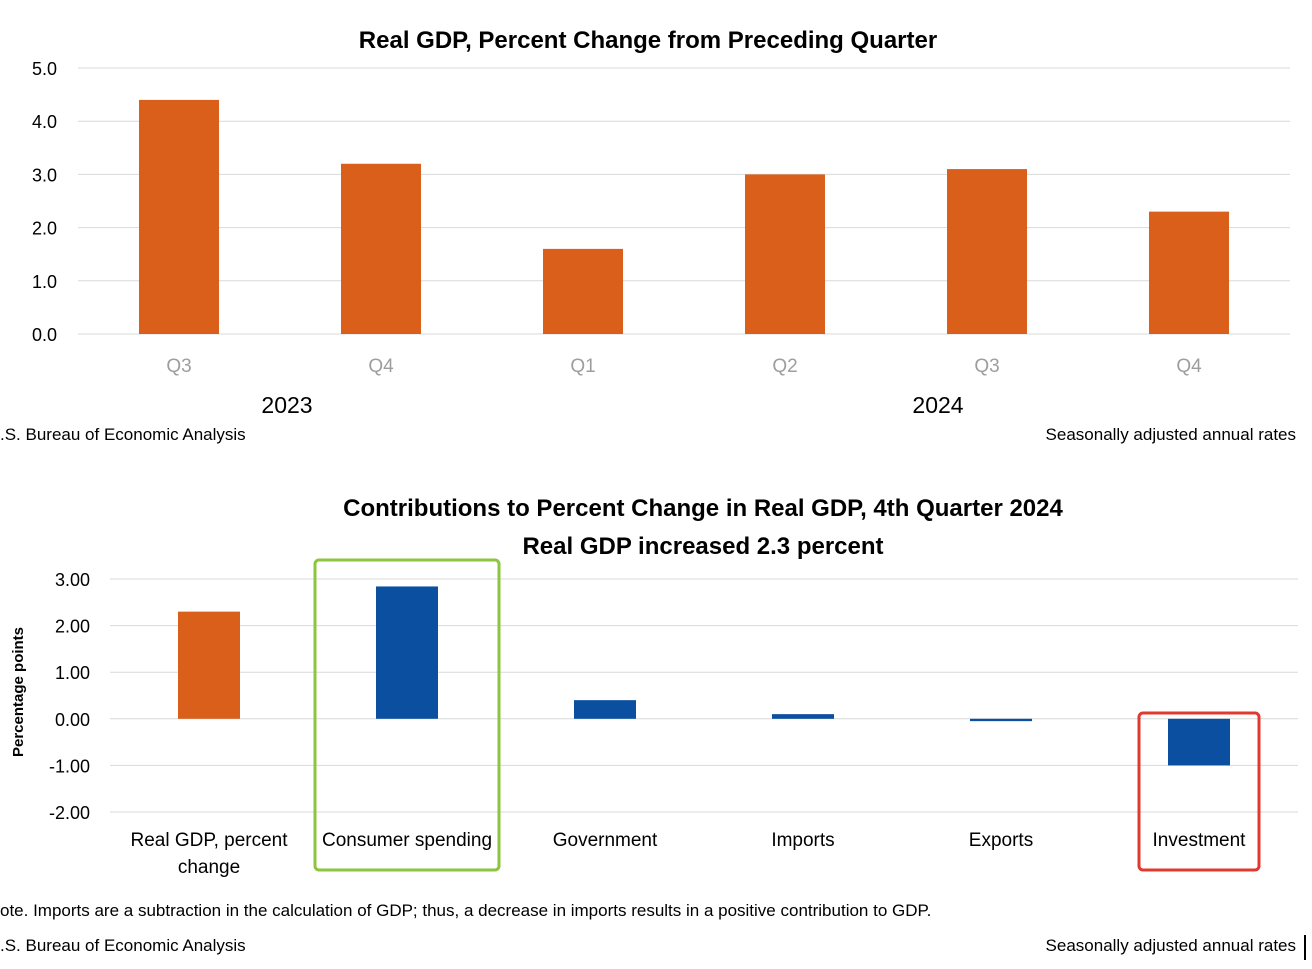 Image resolution: width=1312 pixels, height=969 pixels. What do you see at coordinates (69, 813) in the screenshot?
I see `chart2-ytick-label: -2.00` at bounding box center [69, 813].